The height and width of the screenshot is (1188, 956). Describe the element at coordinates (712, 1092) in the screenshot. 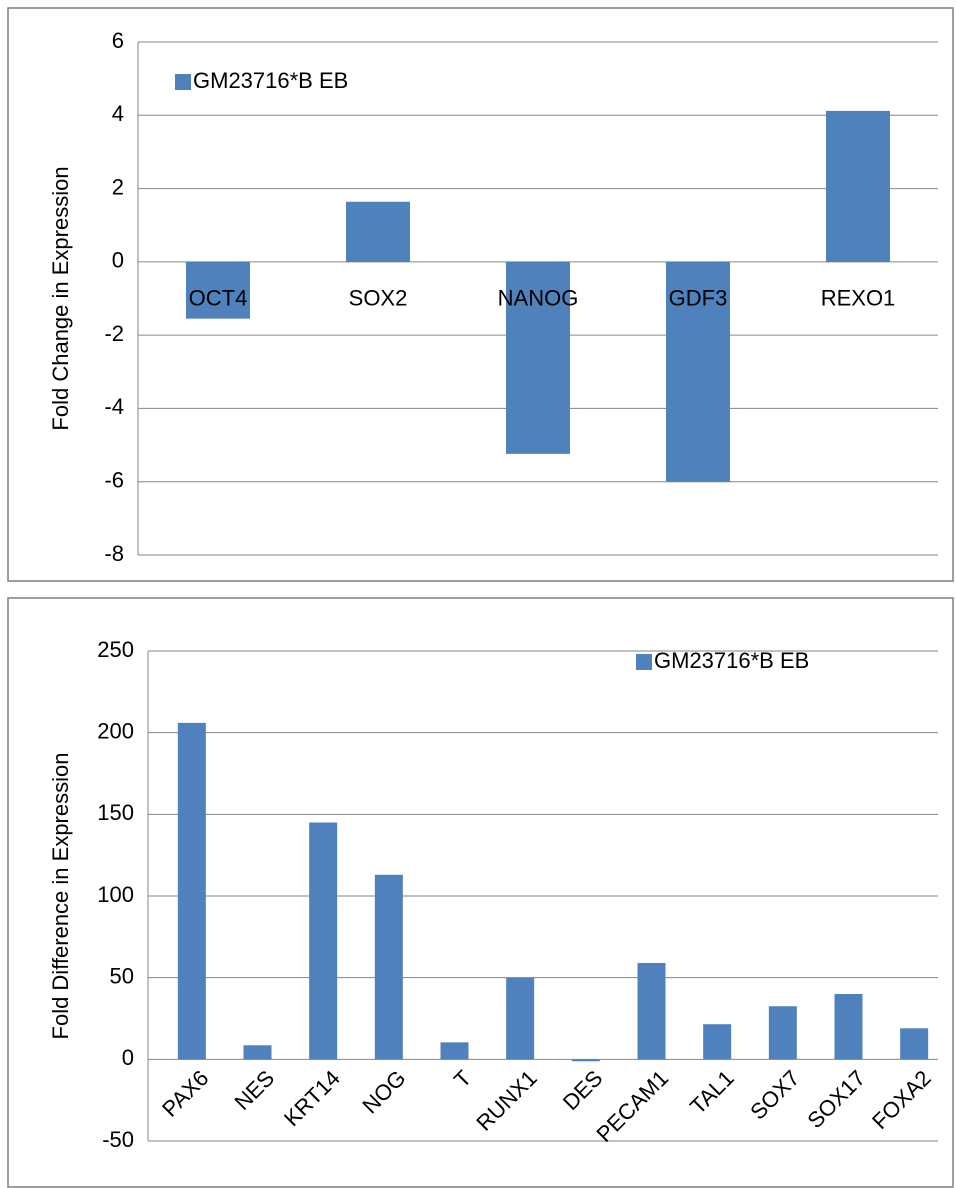

I see `x-tick-label: TAL1` at that location.